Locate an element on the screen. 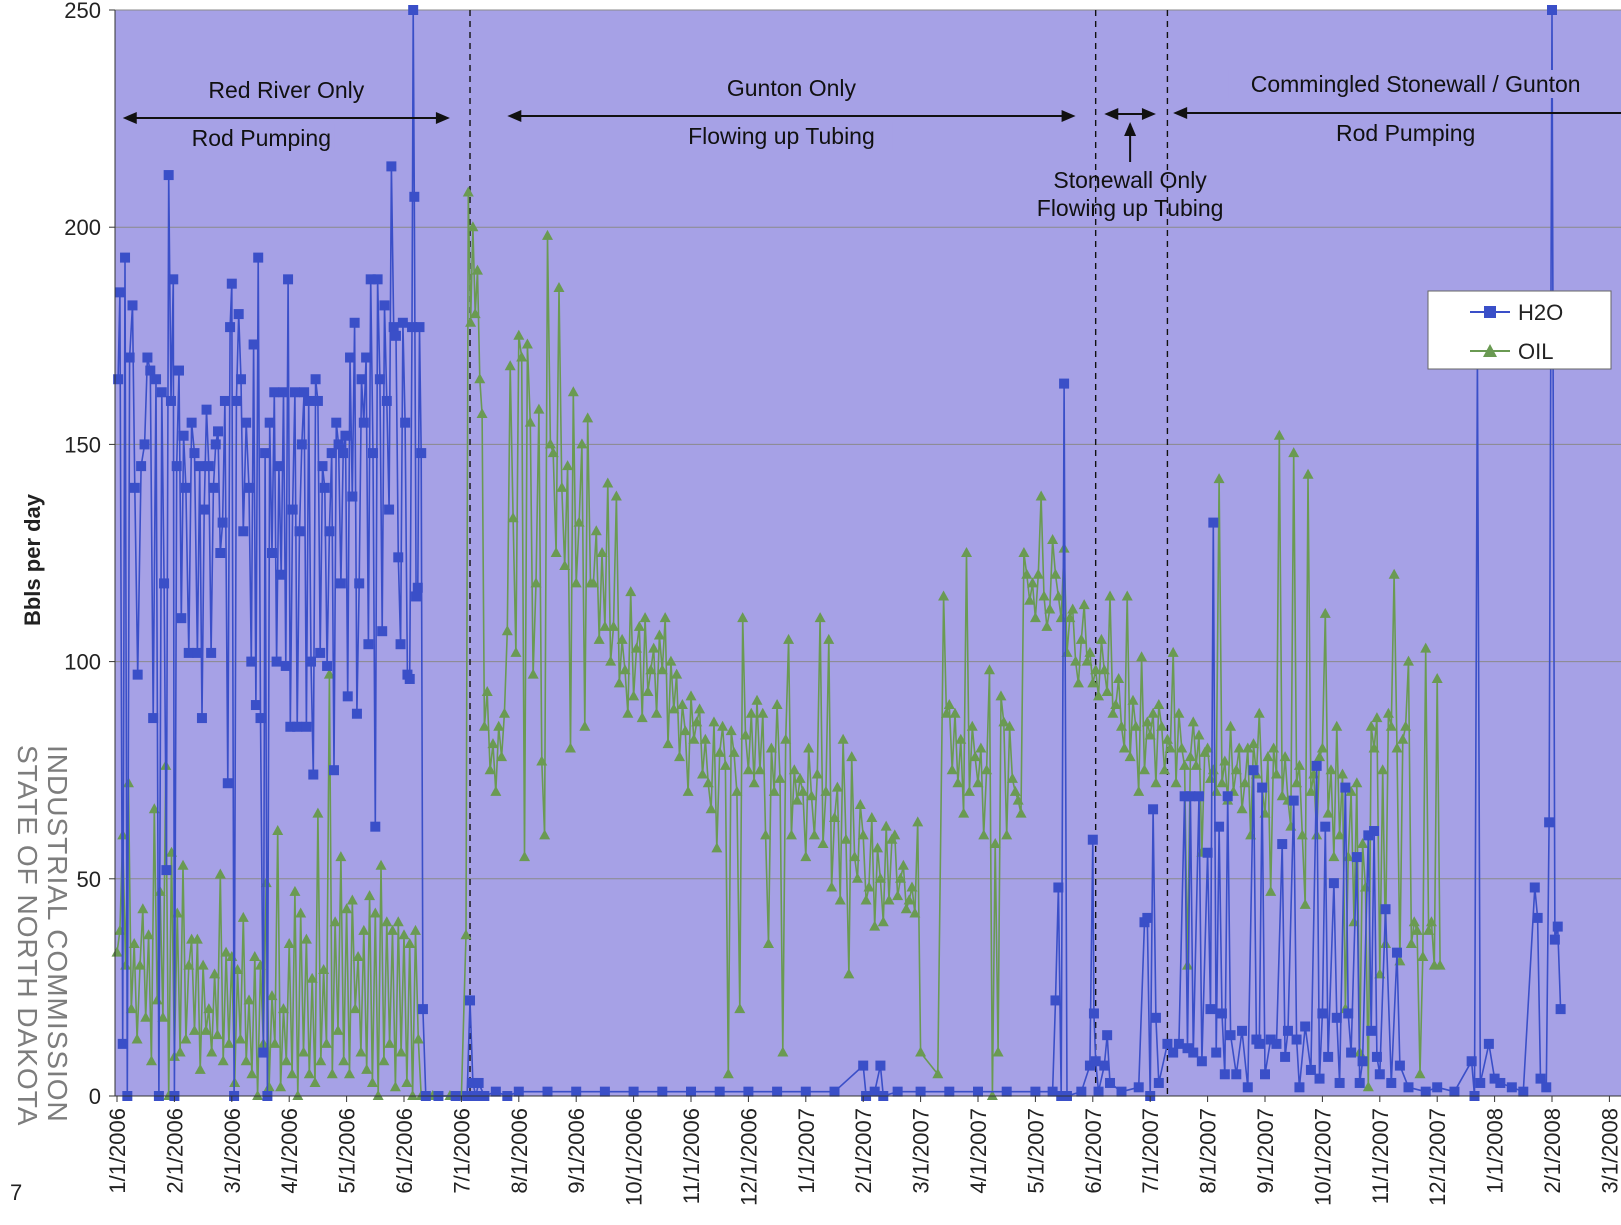 This screenshot has width=1621, height=1225. legend-oil-label: OIL is located at coordinates (1535, 351).